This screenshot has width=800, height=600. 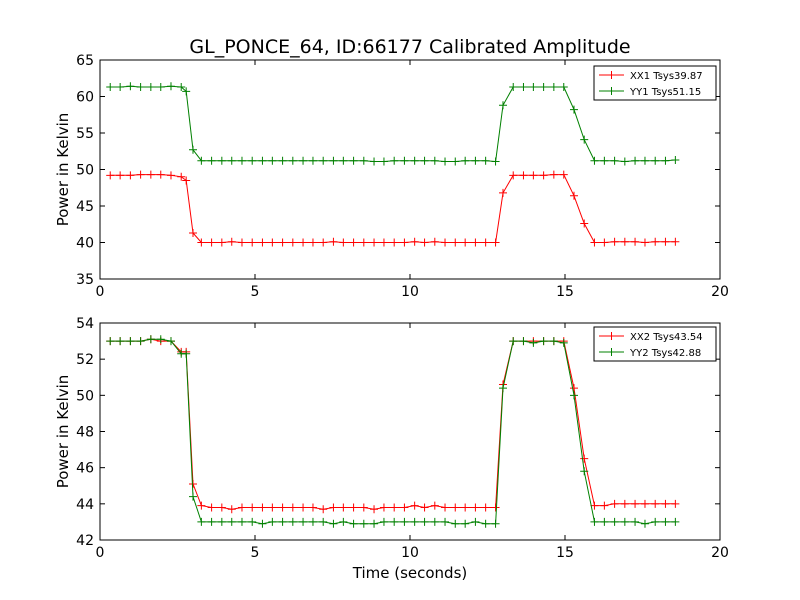 I want to click on x-tick-label: 5, so click(x=255, y=553).